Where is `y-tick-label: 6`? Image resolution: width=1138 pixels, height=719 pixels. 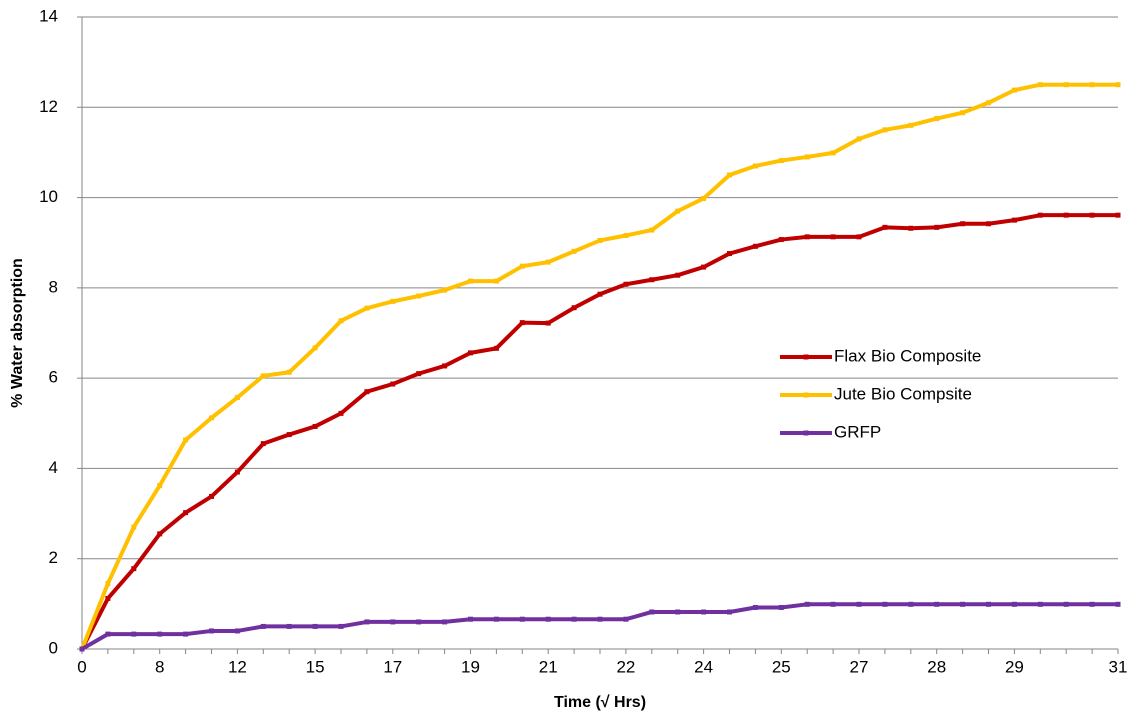 y-tick-label: 6 is located at coordinates (53, 377).